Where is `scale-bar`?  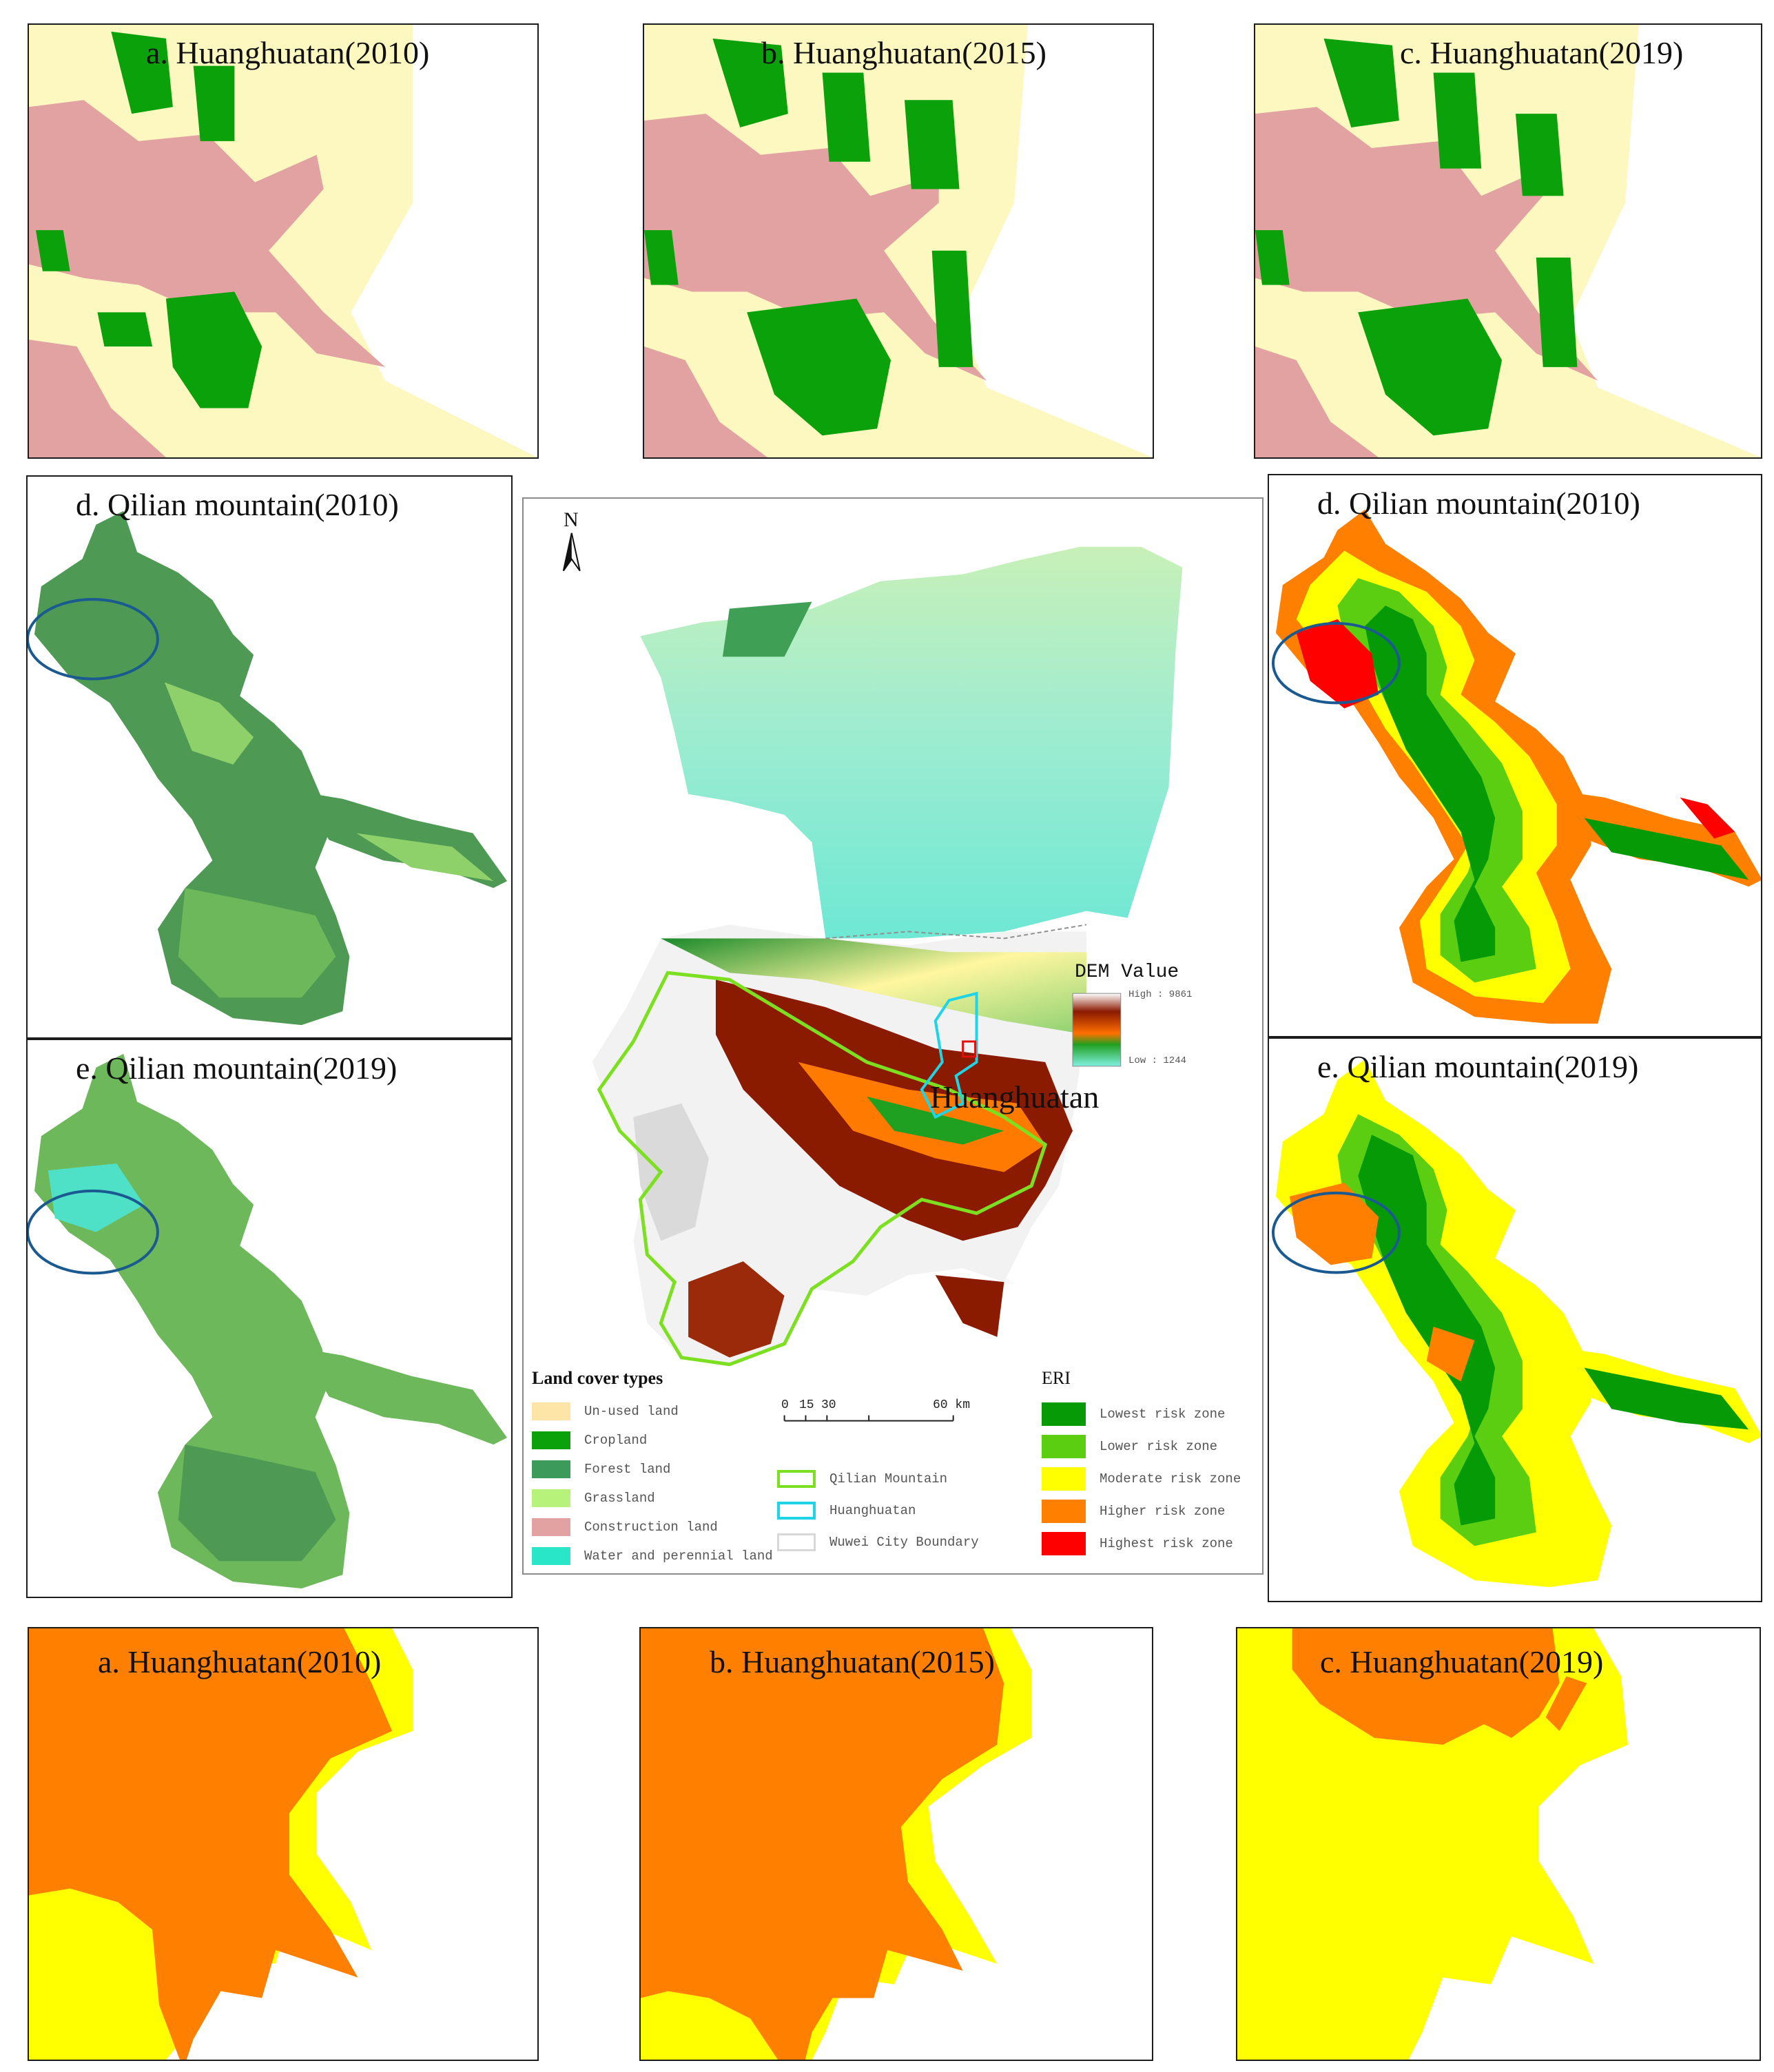
scale-bar is located at coordinates (868, 1418).